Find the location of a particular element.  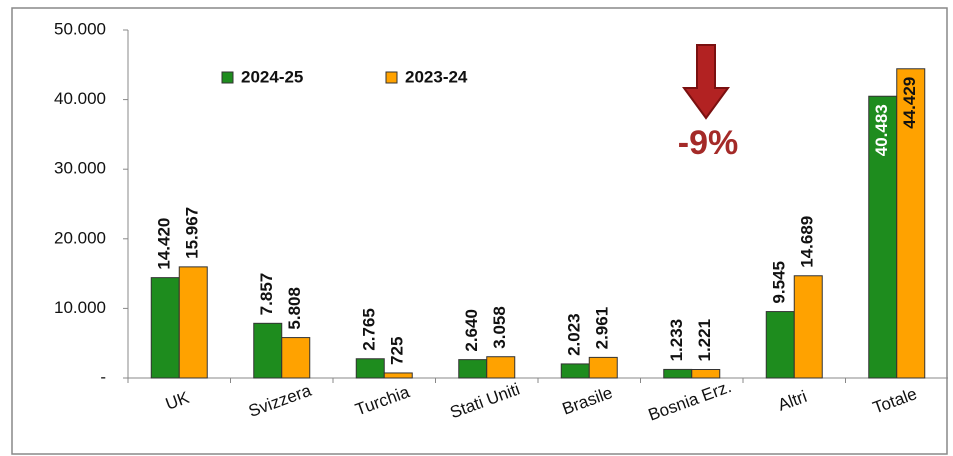

x-tick-label: Bosnia Erz. is located at coordinates (690, 401).